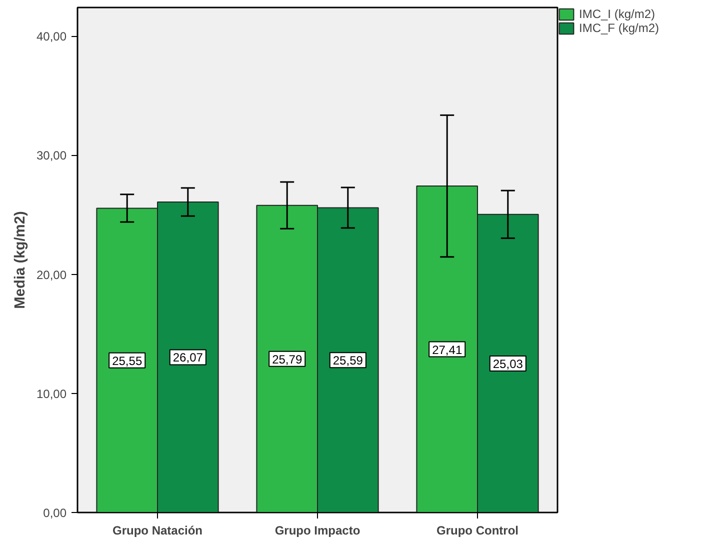 This screenshot has height=552, width=719. I want to click on x-tick-label: Grupo Impacto, so click(317, 531).